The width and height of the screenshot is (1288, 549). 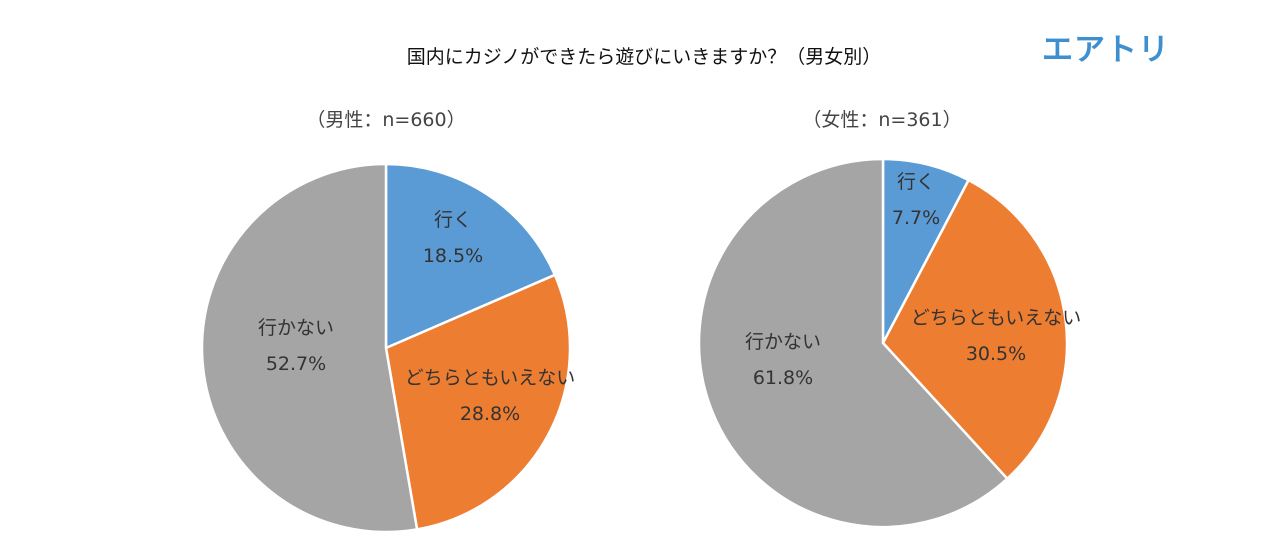 What do you see at coordinates (644, 57) in the screenshot?
I see `chart-title: 国内にカジノができたら遊びにいきますか？（男女別）` at bounding box center [644, 57].